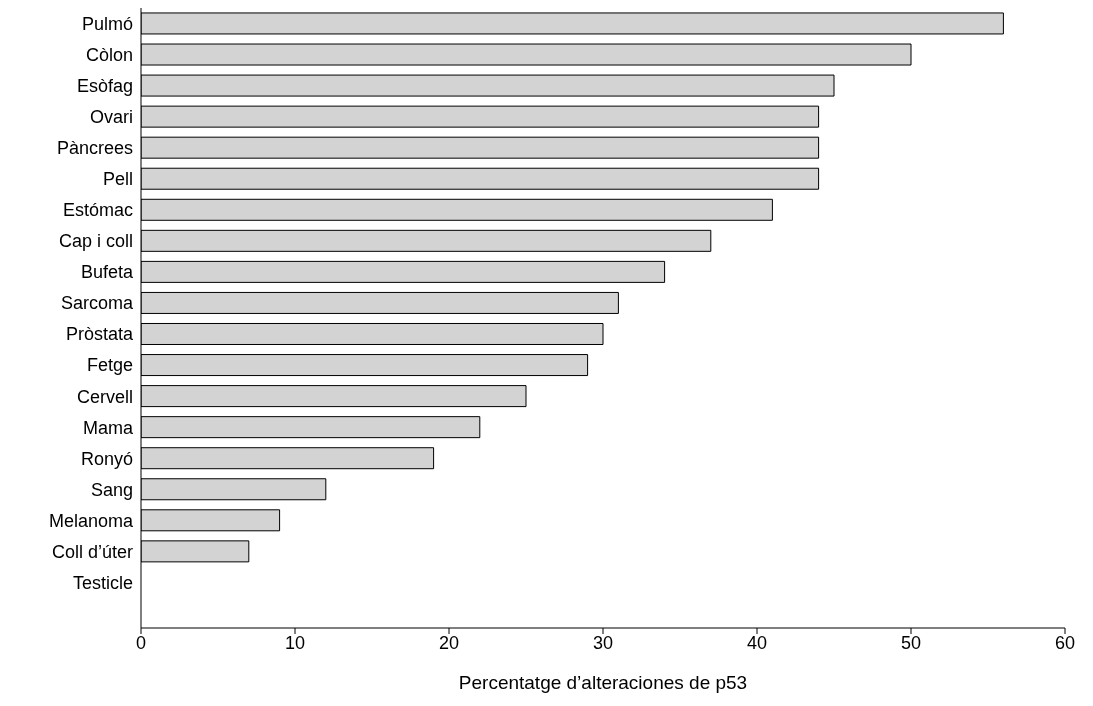 The image size is (1093, 706). I want to click on x-tick-label: 20, so click(449, 642).